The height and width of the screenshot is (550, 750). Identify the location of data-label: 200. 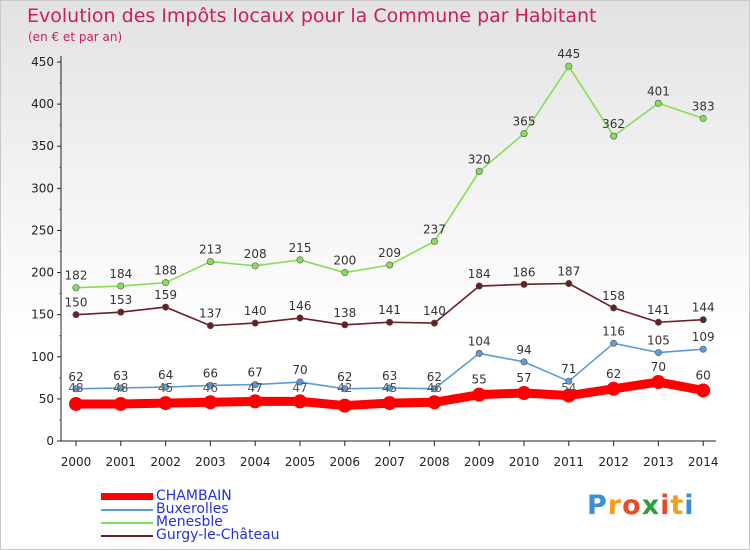
(344, 261).